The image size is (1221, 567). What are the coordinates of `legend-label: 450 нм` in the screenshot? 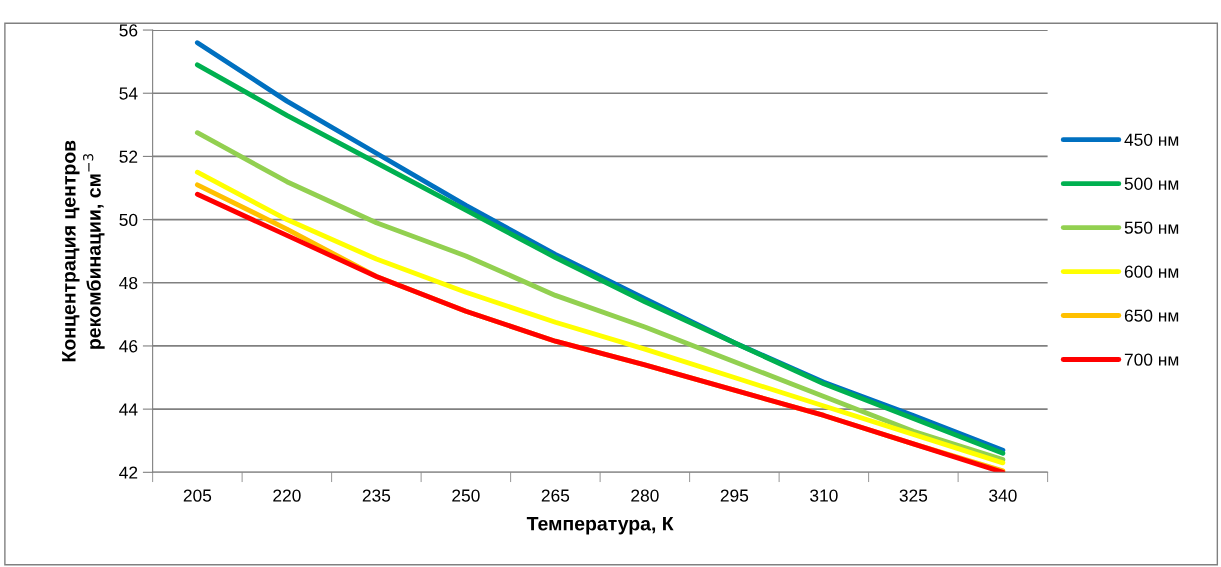 It's located at (1151, 139).